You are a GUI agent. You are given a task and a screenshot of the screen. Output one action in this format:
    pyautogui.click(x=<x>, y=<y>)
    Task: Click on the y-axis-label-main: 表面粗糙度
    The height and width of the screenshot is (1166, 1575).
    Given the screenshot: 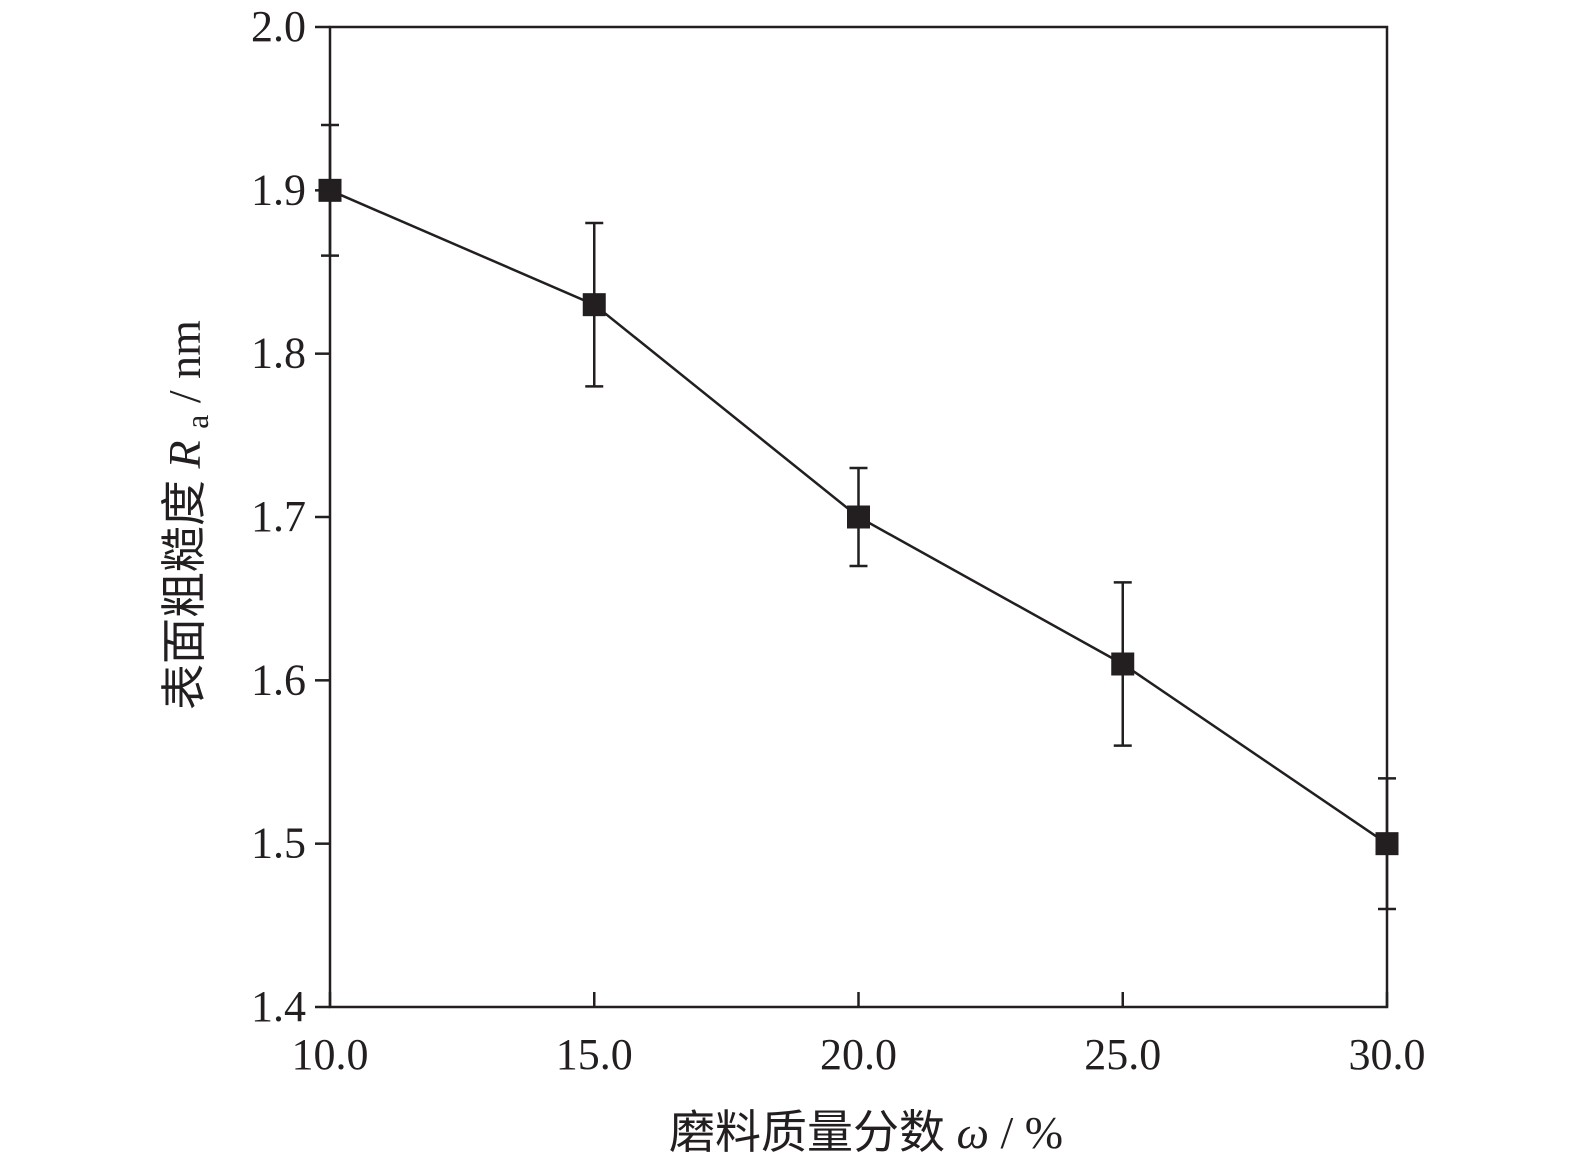 What is the action you would take?
    pyautogui.click(x=184, y=595)
    